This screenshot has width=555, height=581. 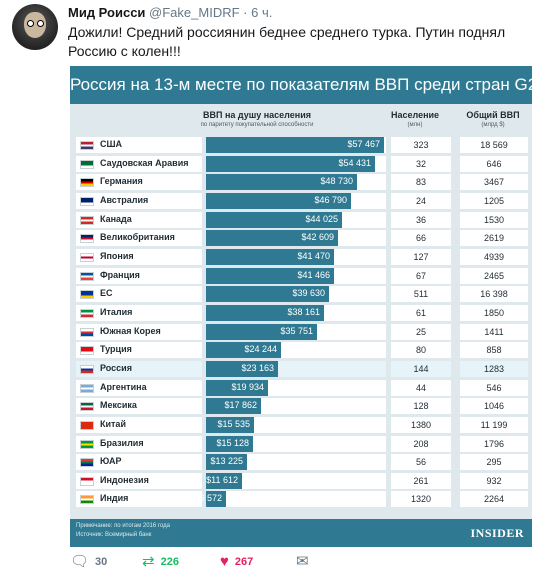 What do you see at coordinates (116, 349) in the screenshot?
I see `country-name: Турция` at bounding box center [116, 349].